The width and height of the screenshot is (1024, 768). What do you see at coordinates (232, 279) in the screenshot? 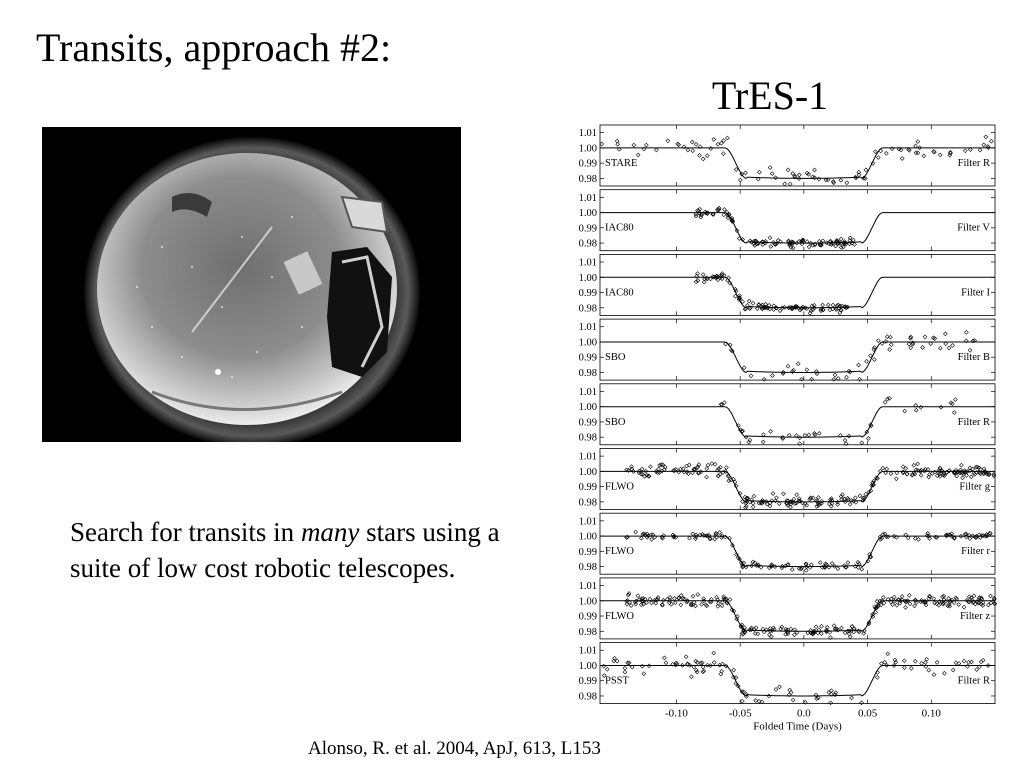
I see `satellite-trail` at bounding box center [232, 279].